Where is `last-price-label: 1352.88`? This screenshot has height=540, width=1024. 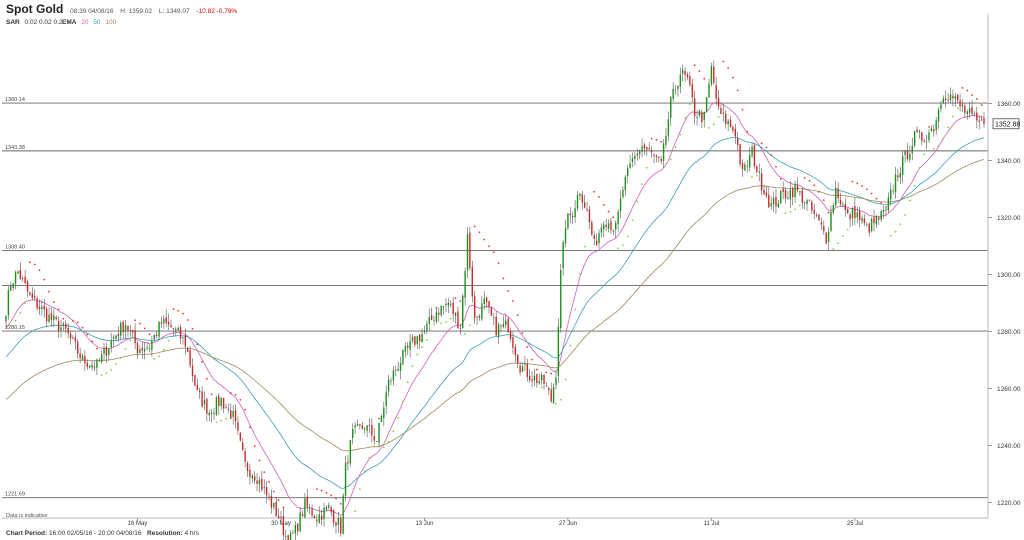
last-price-label: 1352.88 is located at coordinates (1007, 124).